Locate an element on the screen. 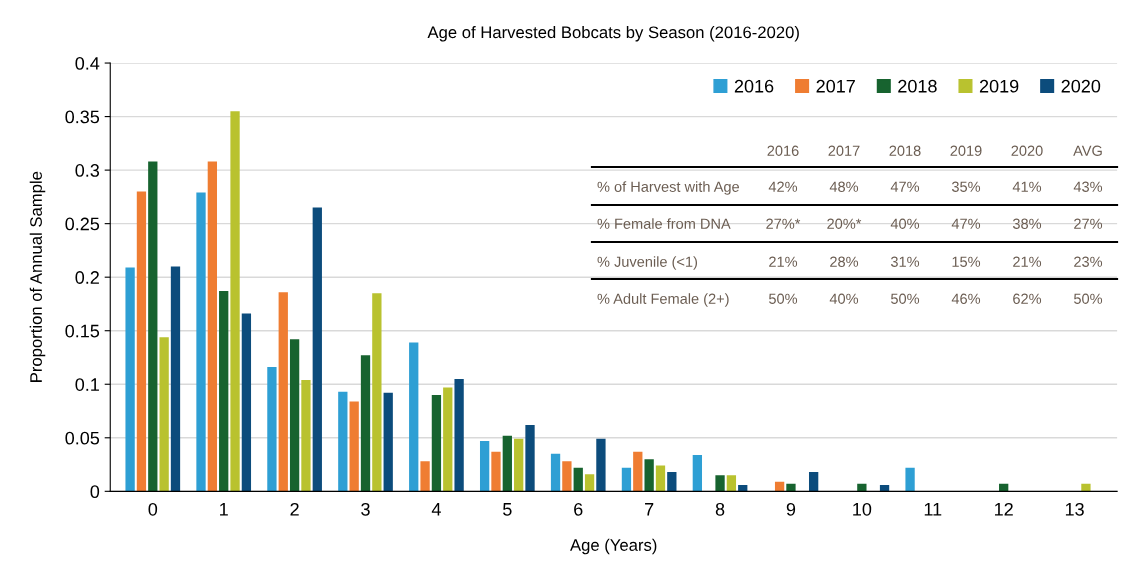 The height and width of the screenshot is (568, 1125). annotation: % Adult Female (2+) is located at coordinates (663, 300).